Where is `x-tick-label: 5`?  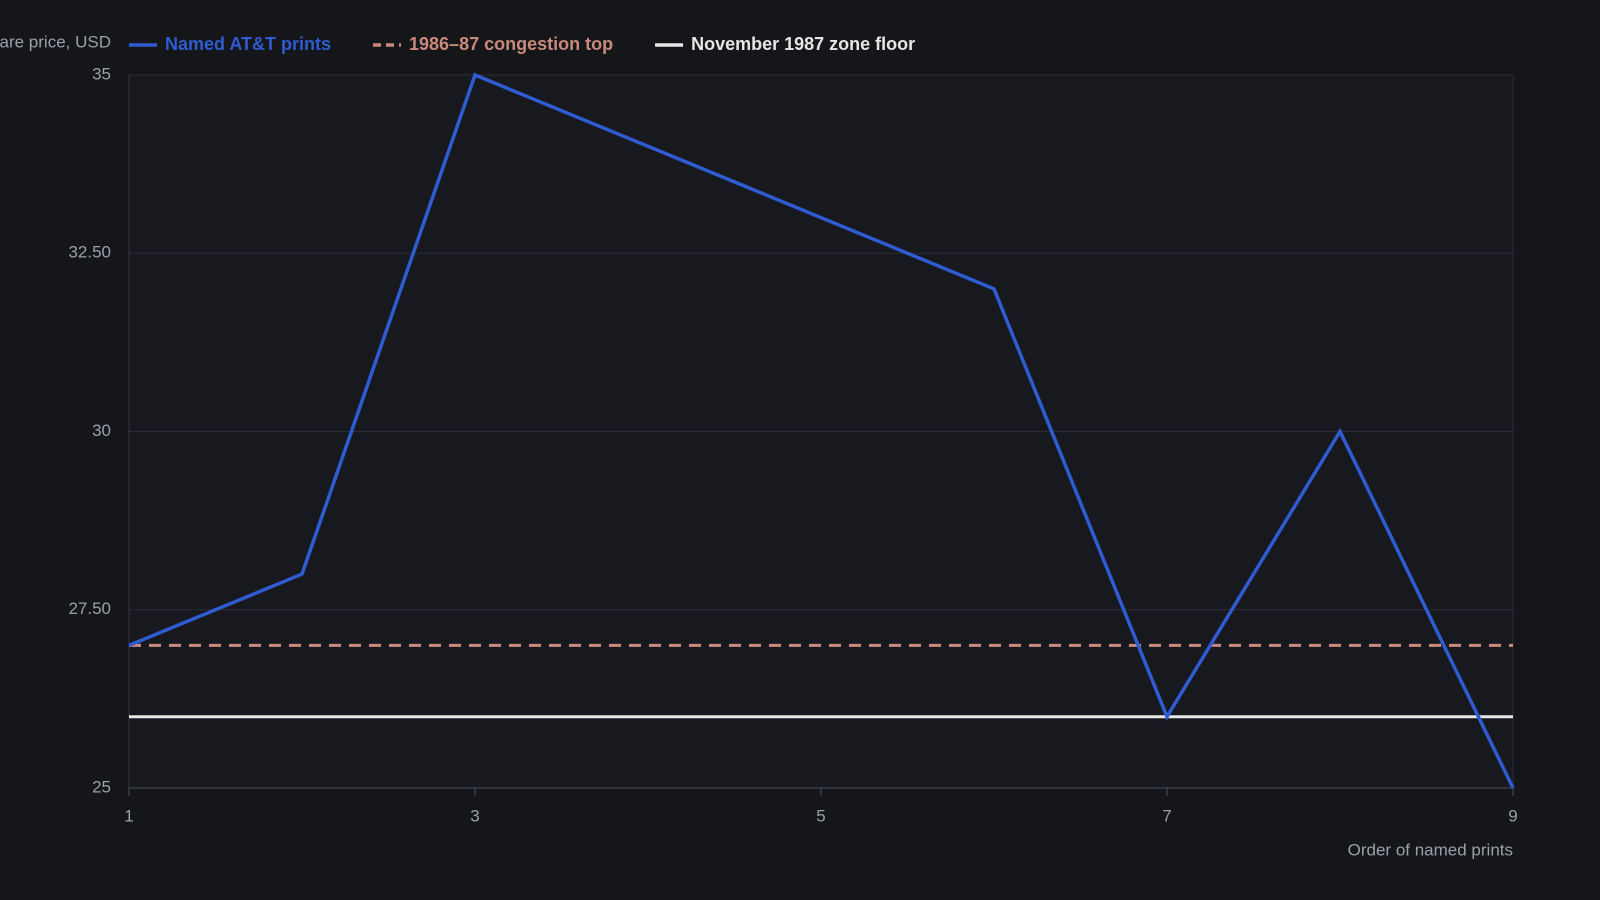
x-tick-label: 5 is located at coordinates (820, 815).